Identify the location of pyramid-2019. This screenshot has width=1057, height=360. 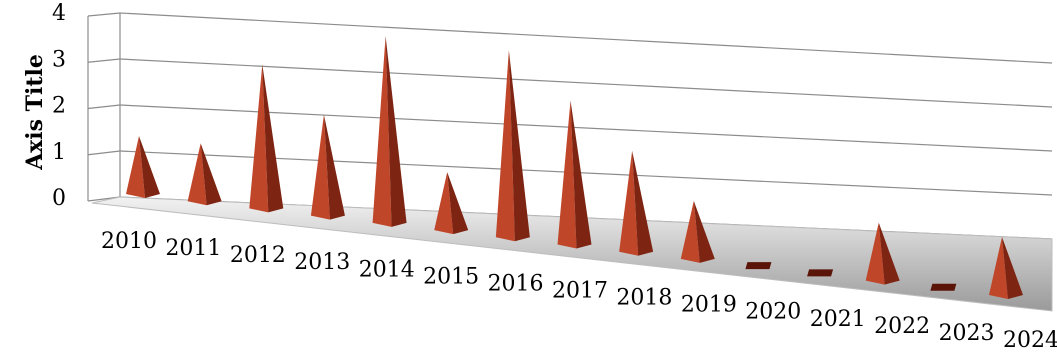
(697, 231).